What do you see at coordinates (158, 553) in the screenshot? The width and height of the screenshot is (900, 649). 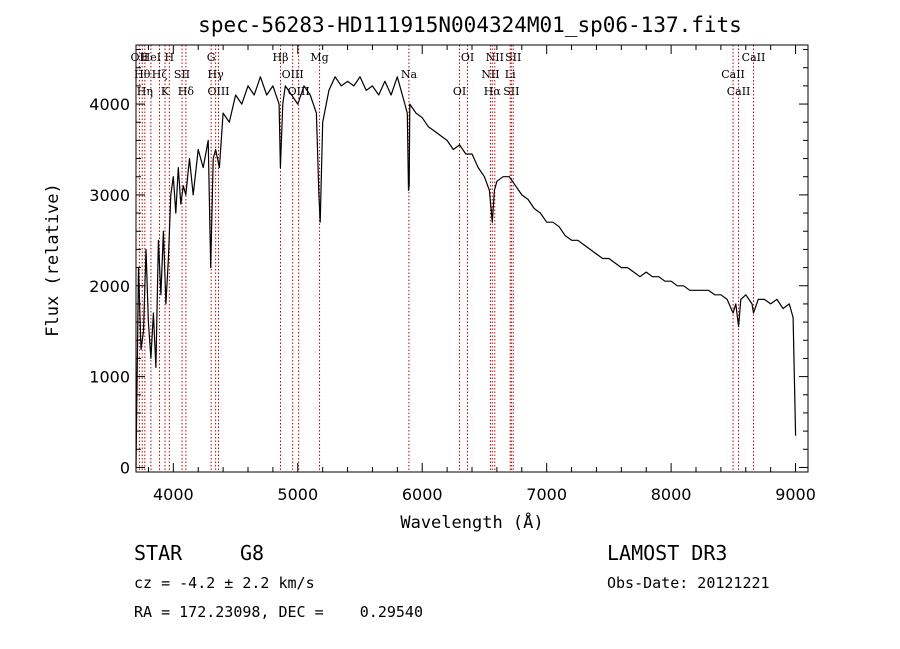 I see `object-class: STAR` at bounding box center [158, 553].